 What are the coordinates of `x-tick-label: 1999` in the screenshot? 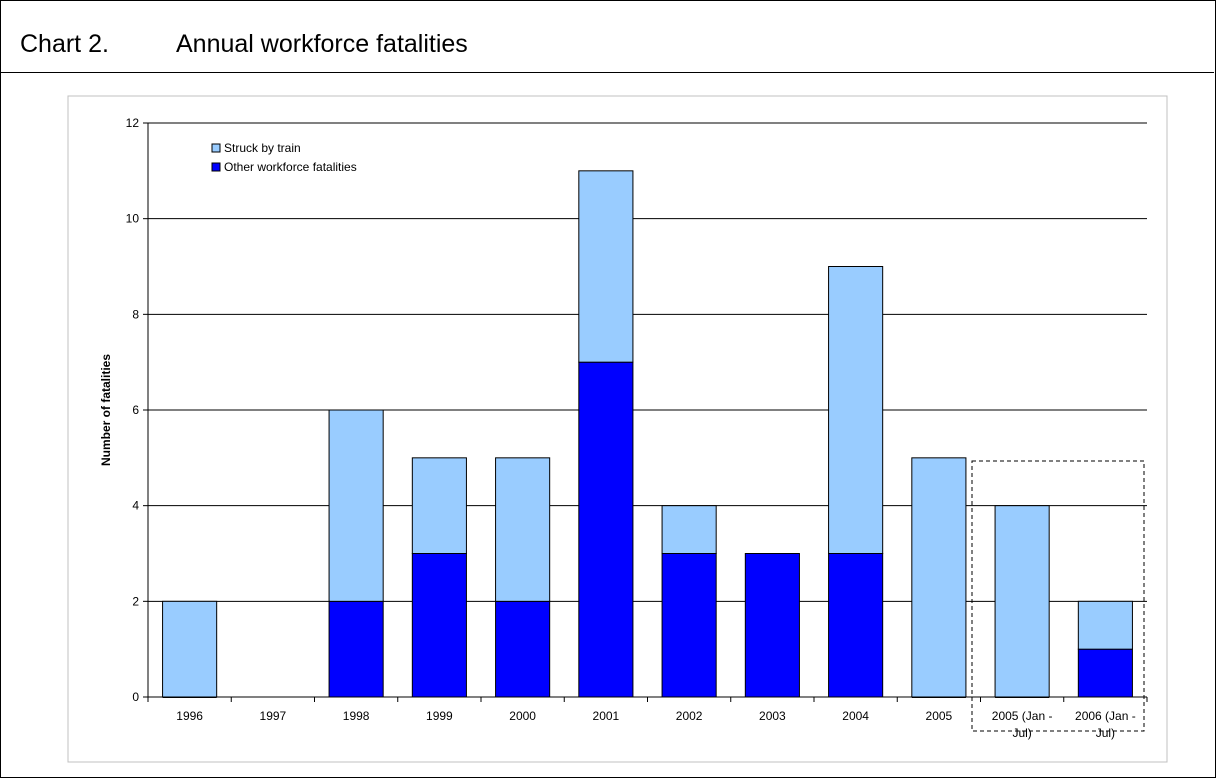 It's located at (439, 716).